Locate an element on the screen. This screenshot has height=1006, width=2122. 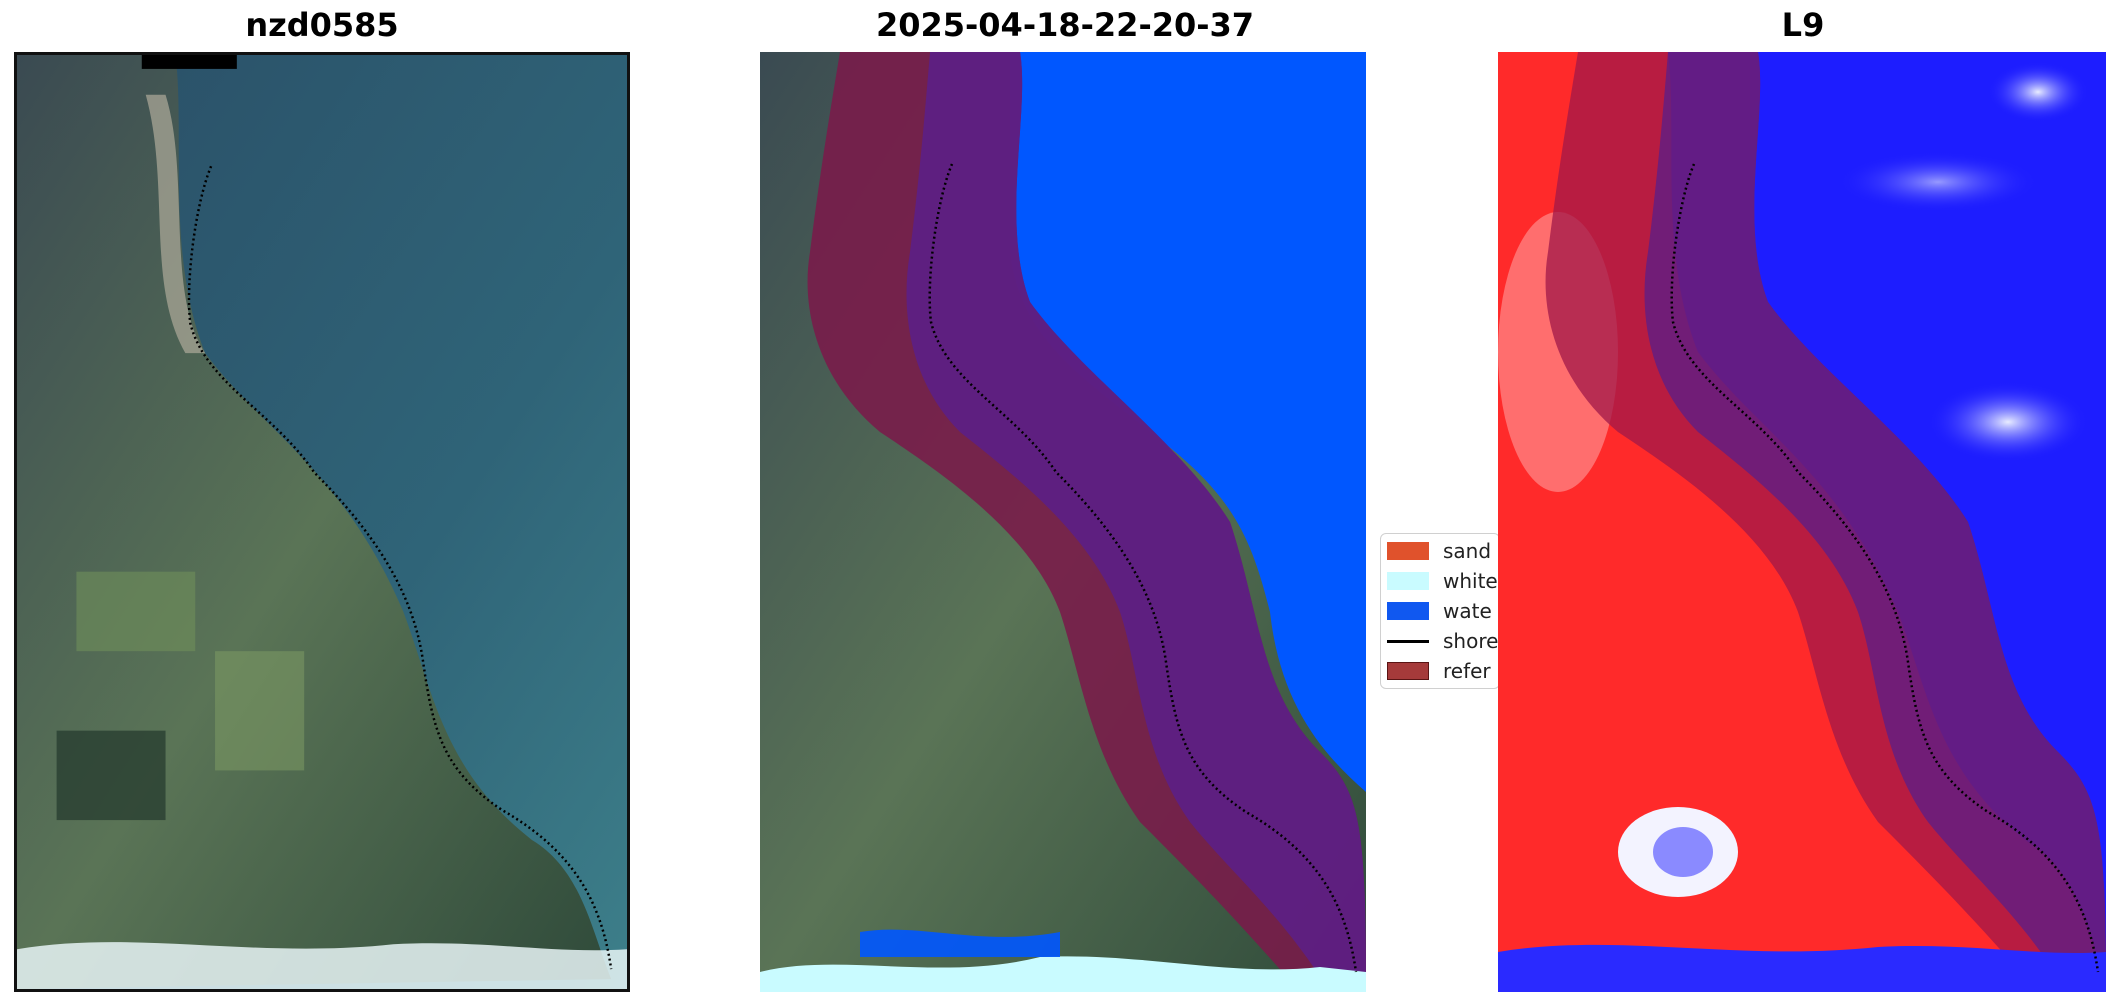
legend: sand white wate shore refer is located at coordinates (1440, 611).